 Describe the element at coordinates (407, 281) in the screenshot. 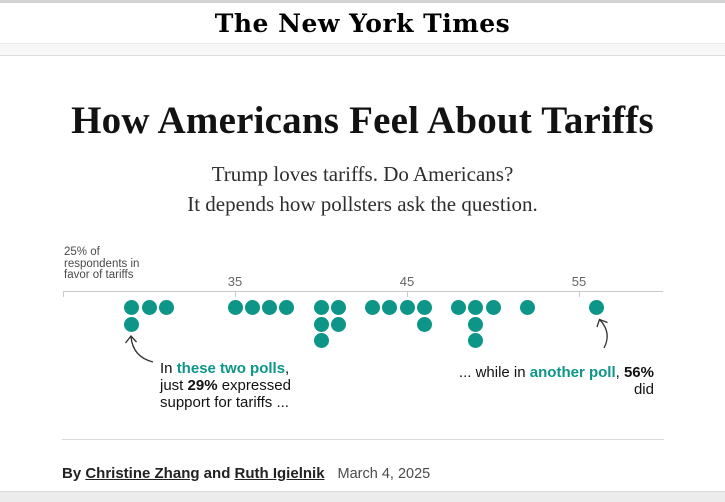

I see `axis-tick-label: 45` at that location.